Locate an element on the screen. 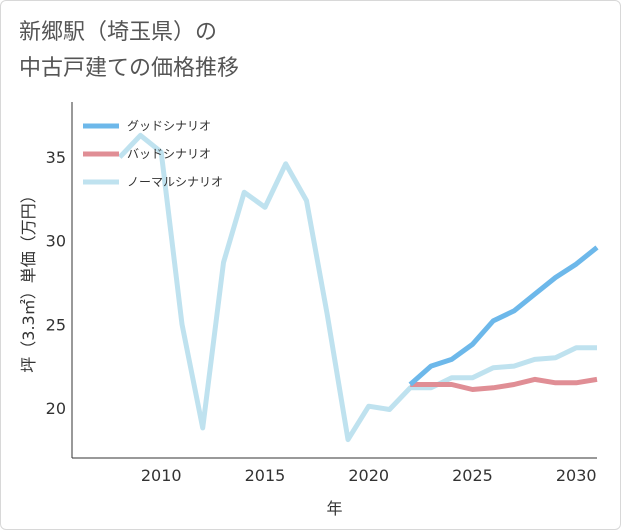 This screenshot has height=530, width=621. y-axis-label: 坪（3.3㎡）単価（万円） is located at coordinates (28, 279).